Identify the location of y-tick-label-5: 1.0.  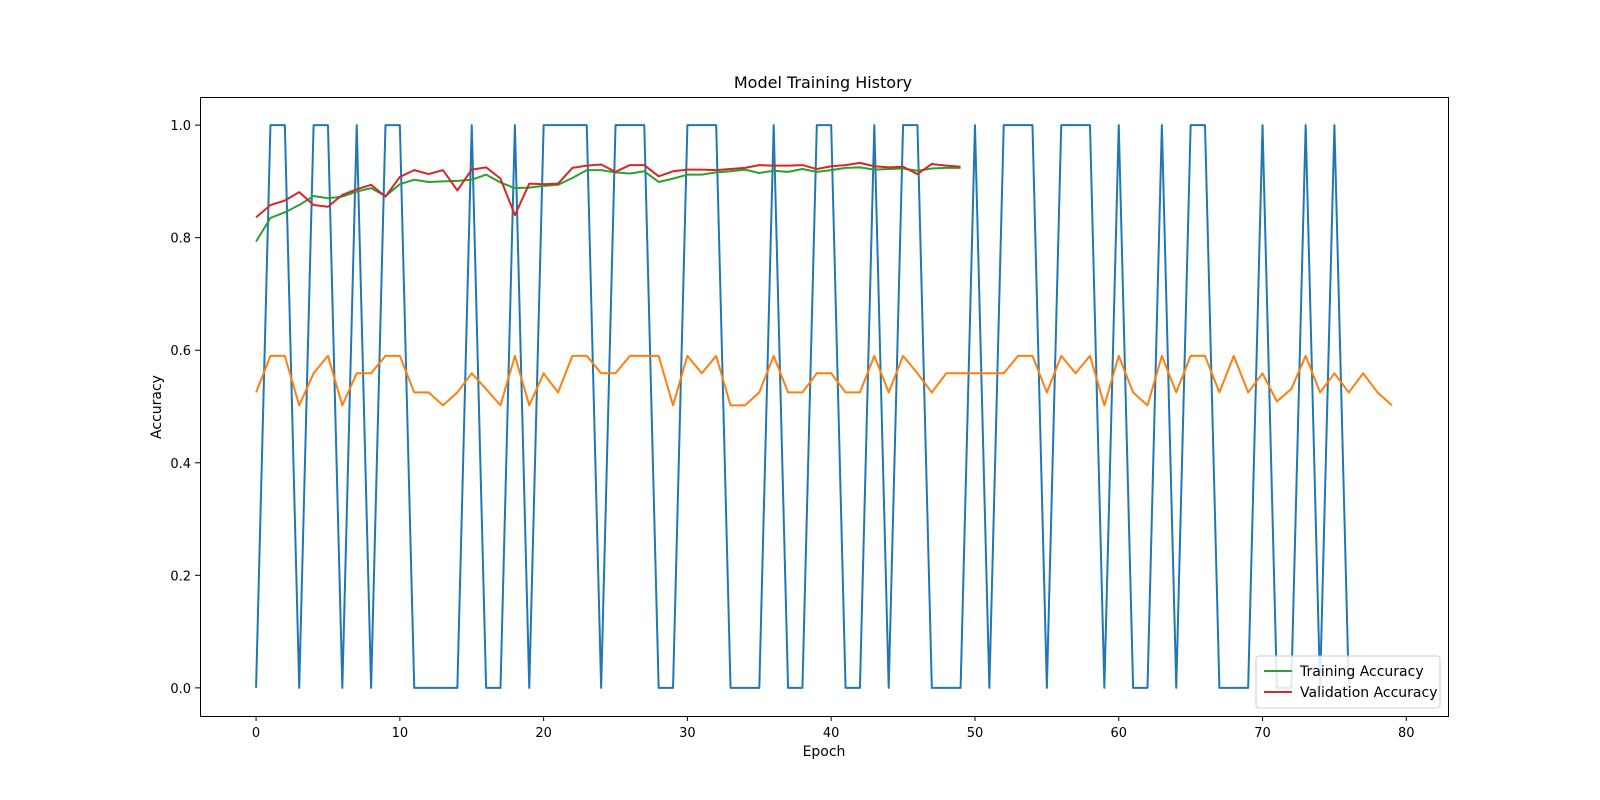
(180, 126).